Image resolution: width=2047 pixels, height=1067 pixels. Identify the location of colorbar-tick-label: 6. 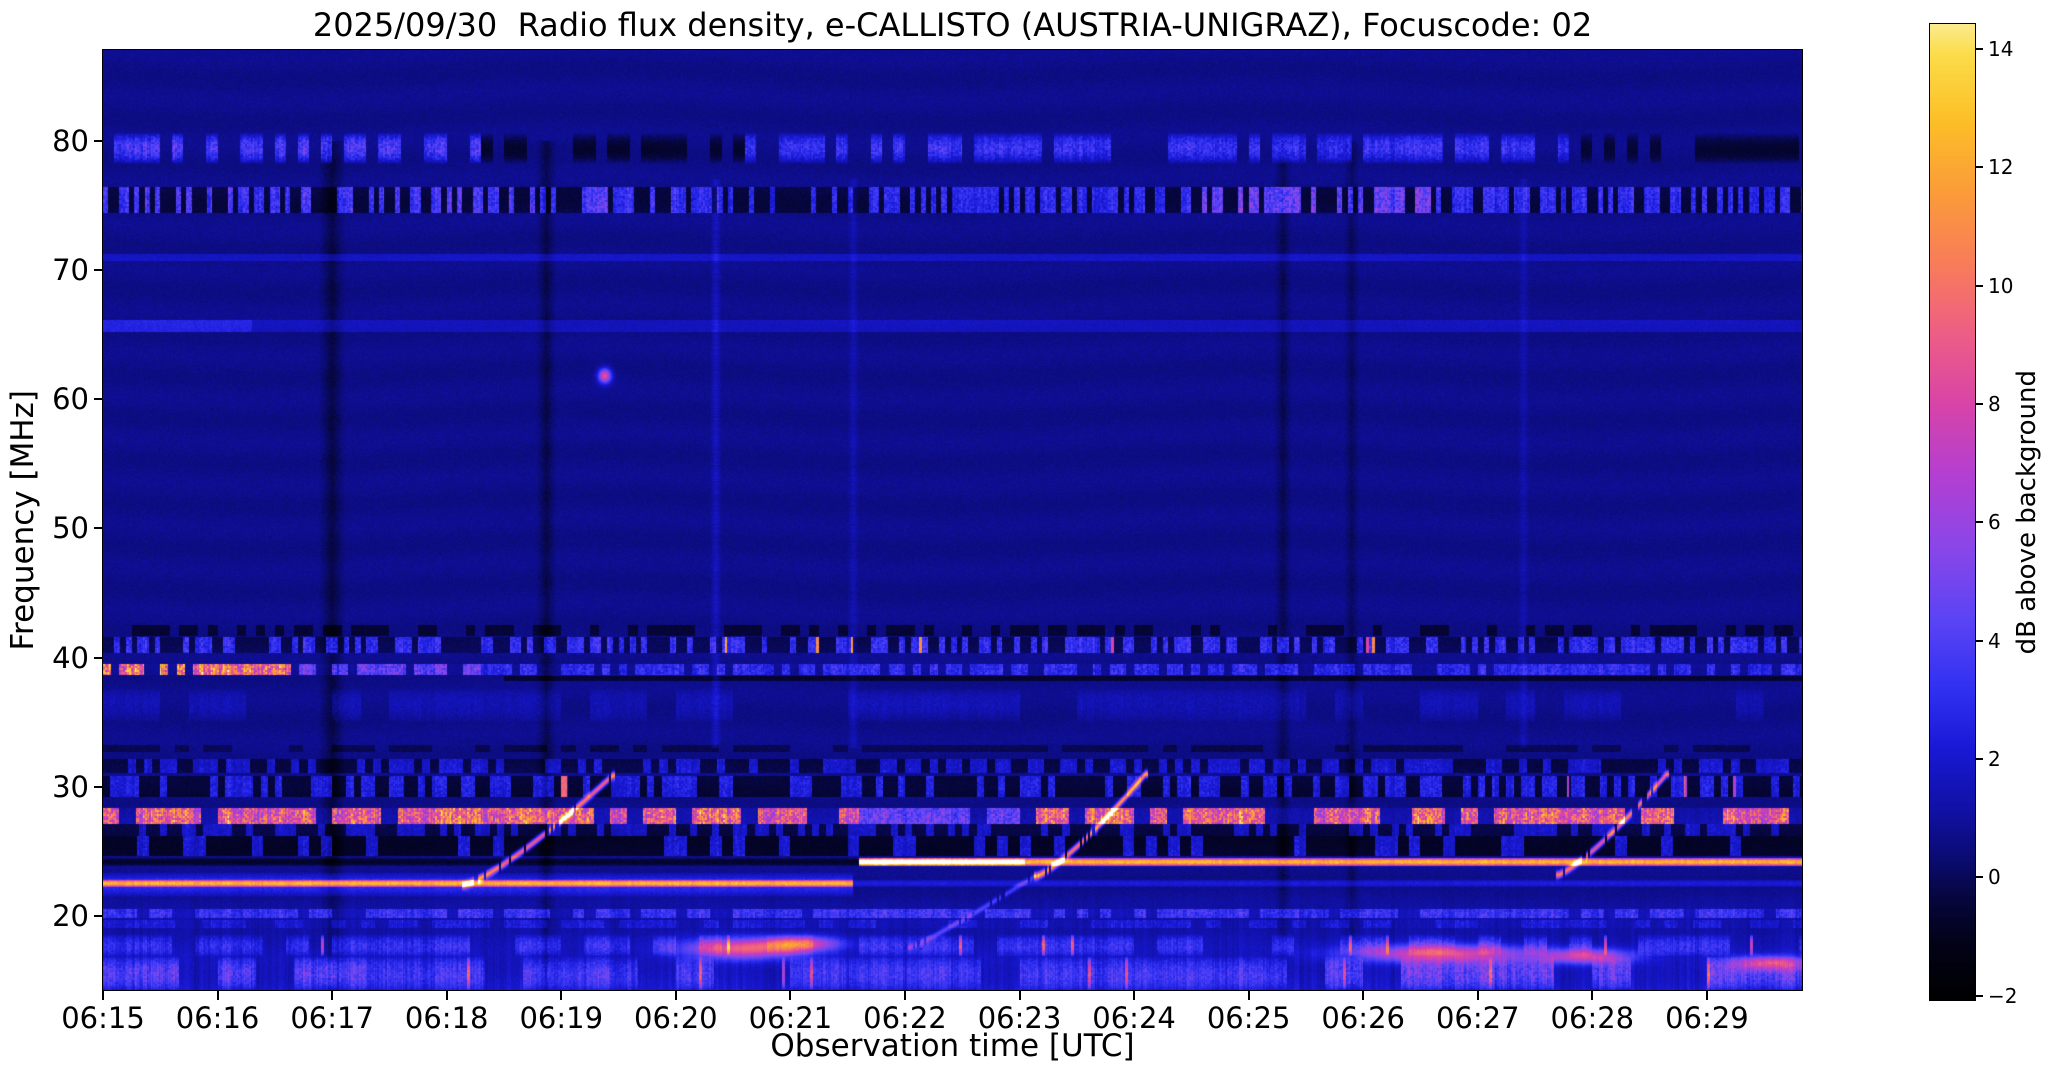
(1994, 522).